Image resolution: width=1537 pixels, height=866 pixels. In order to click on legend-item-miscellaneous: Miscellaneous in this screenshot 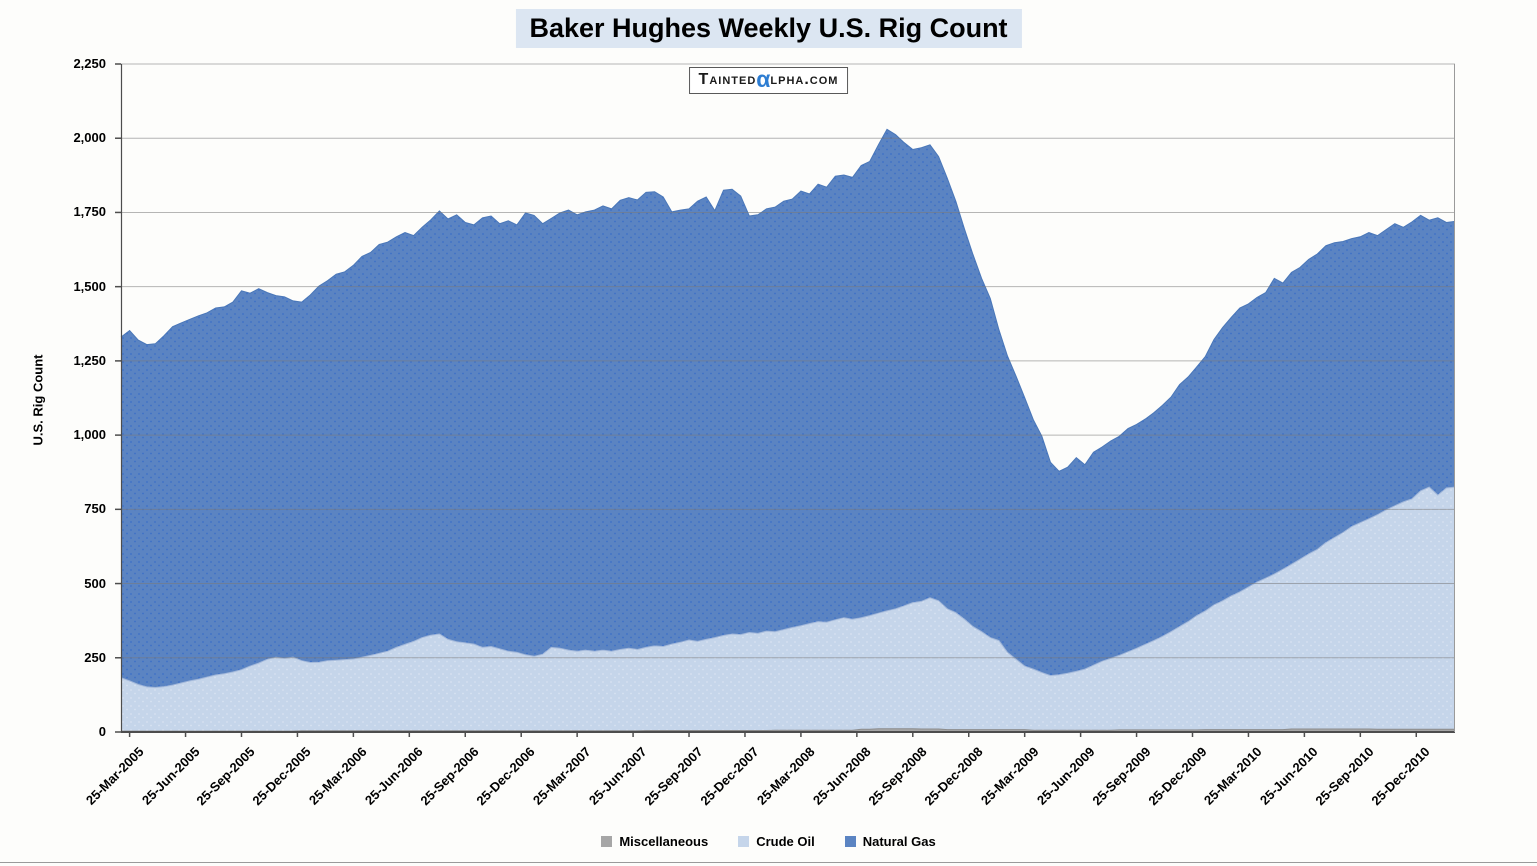, I will do `click(654, 841)`.